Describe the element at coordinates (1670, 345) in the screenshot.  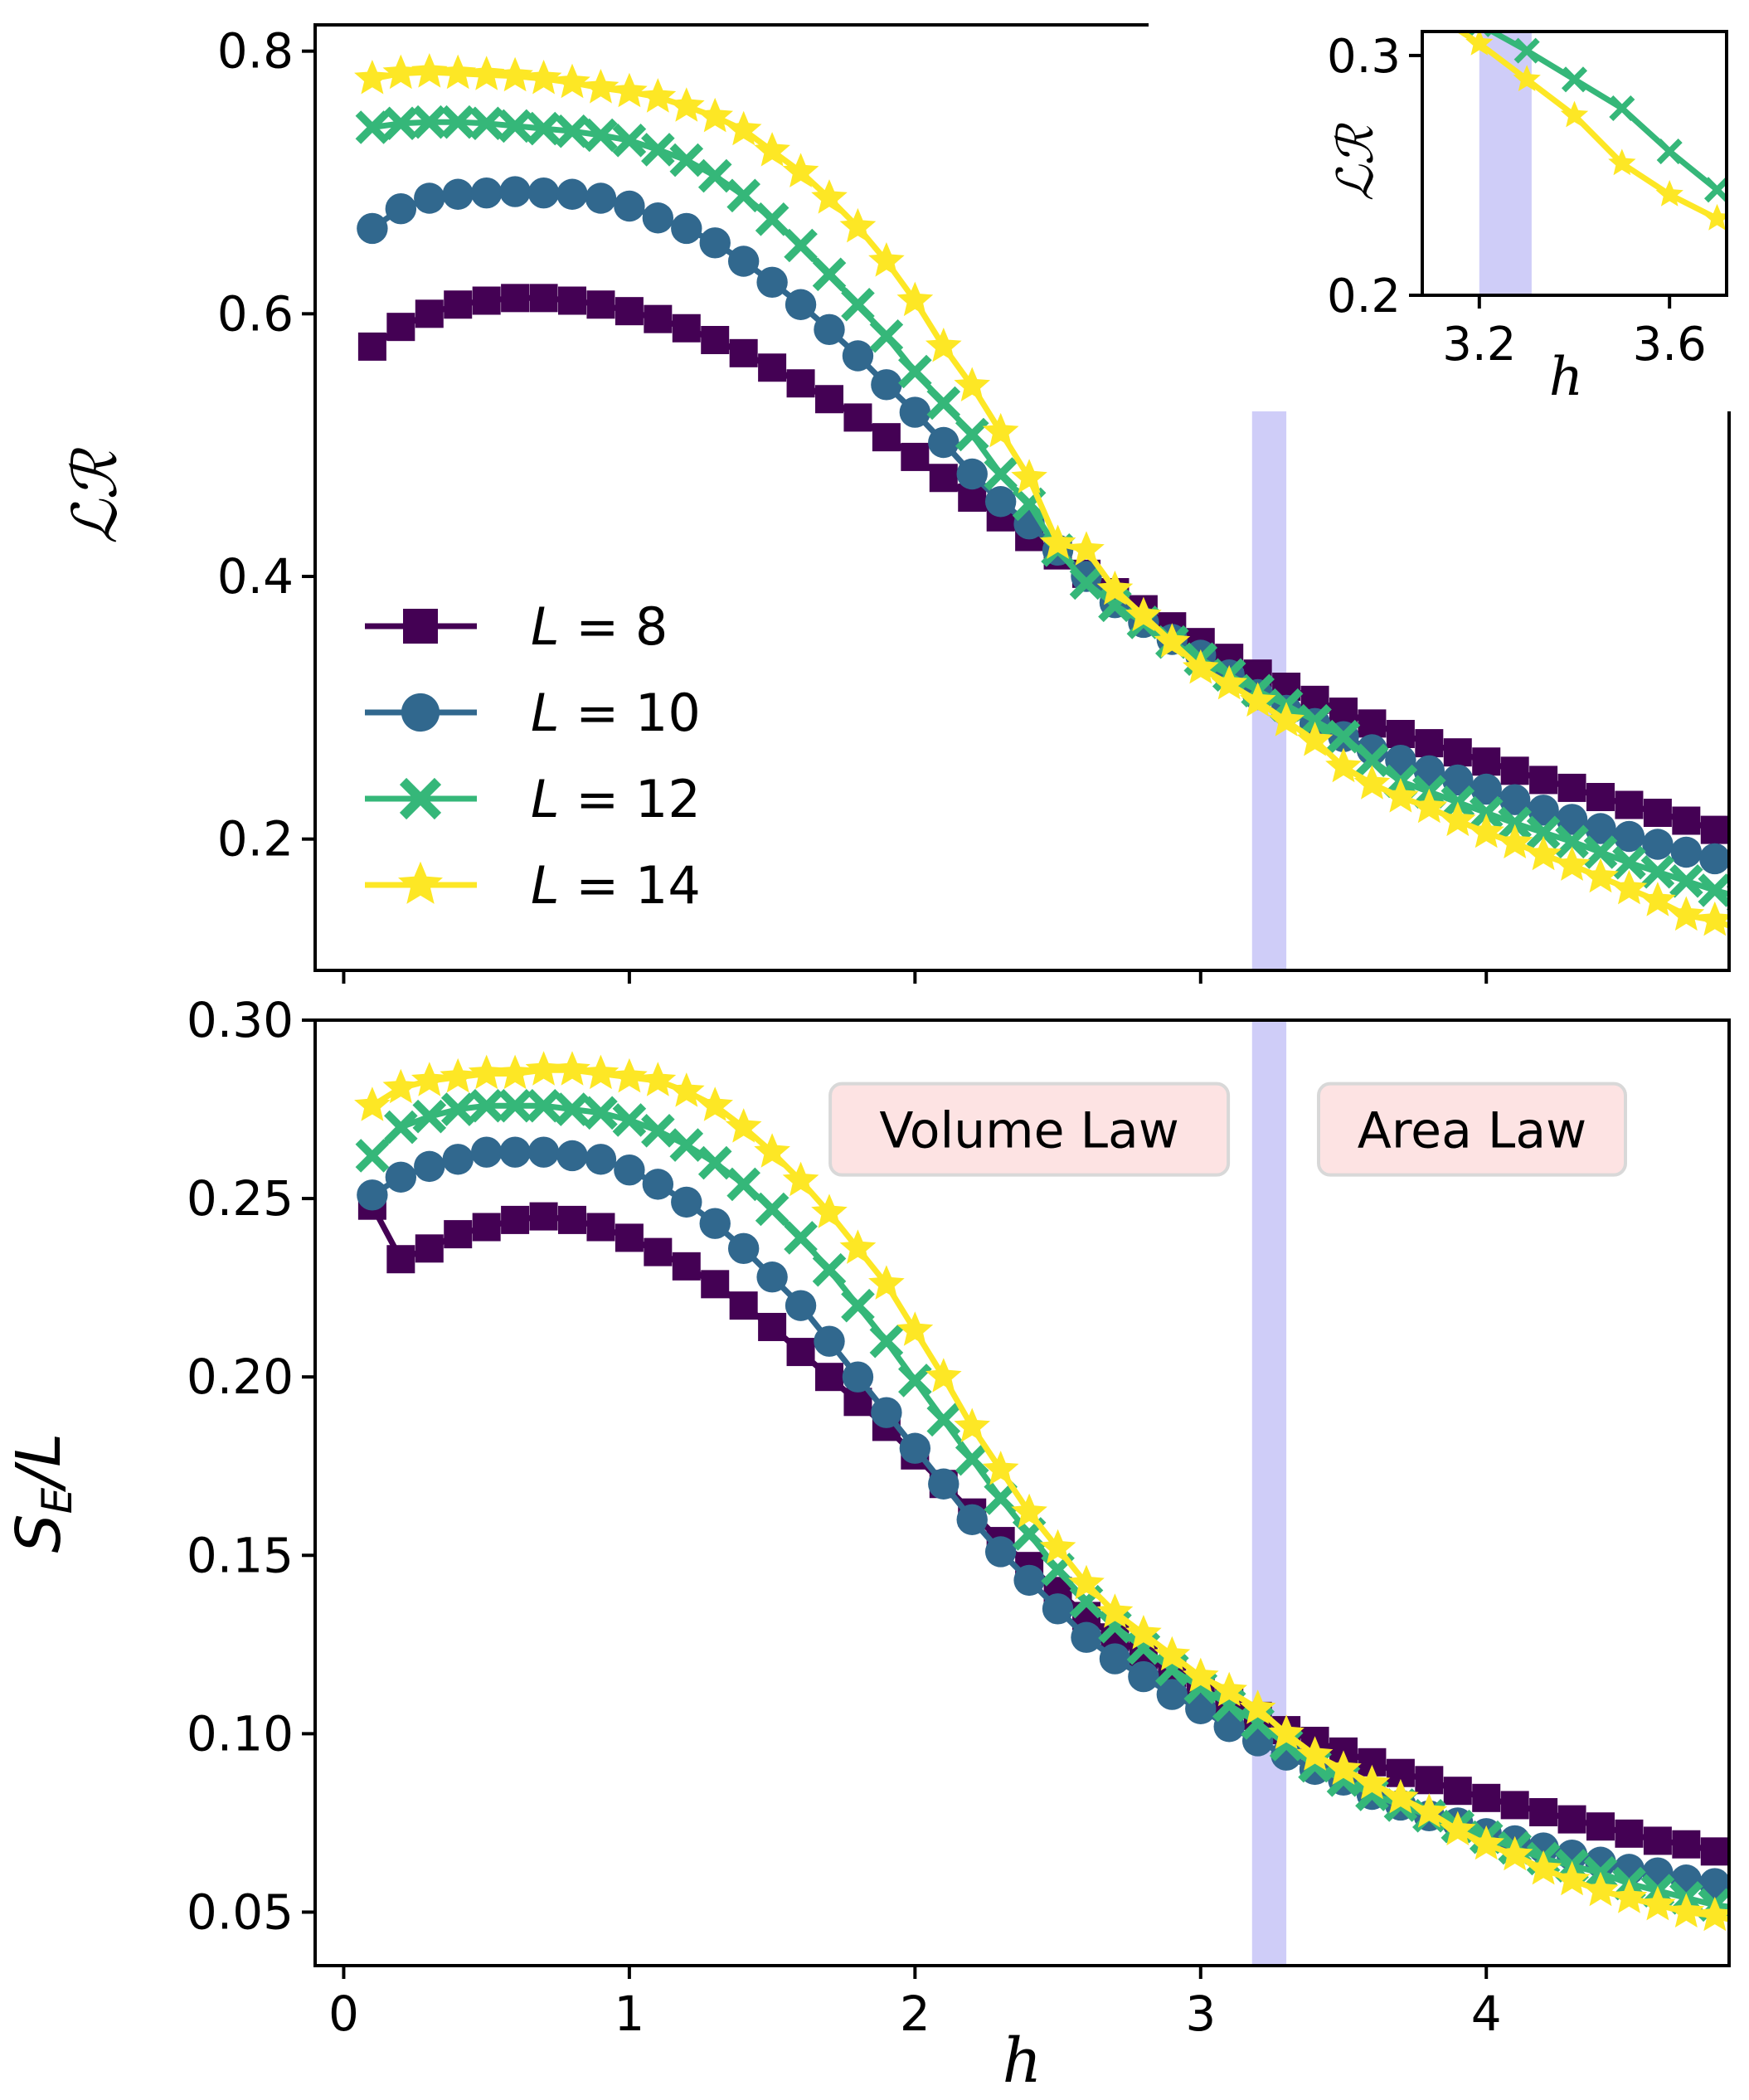
I see `inset-xtick-label-1: 3.6` at that location.